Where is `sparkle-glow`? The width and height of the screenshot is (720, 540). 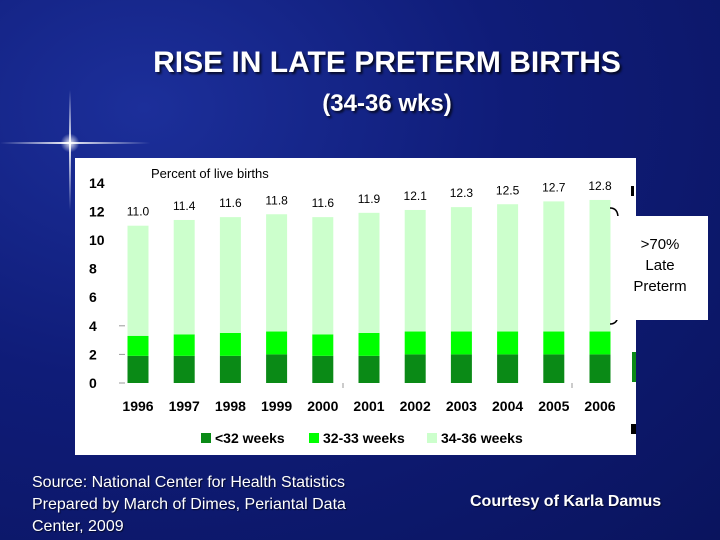 sparkle-glow is located at coordinates (70, 143).